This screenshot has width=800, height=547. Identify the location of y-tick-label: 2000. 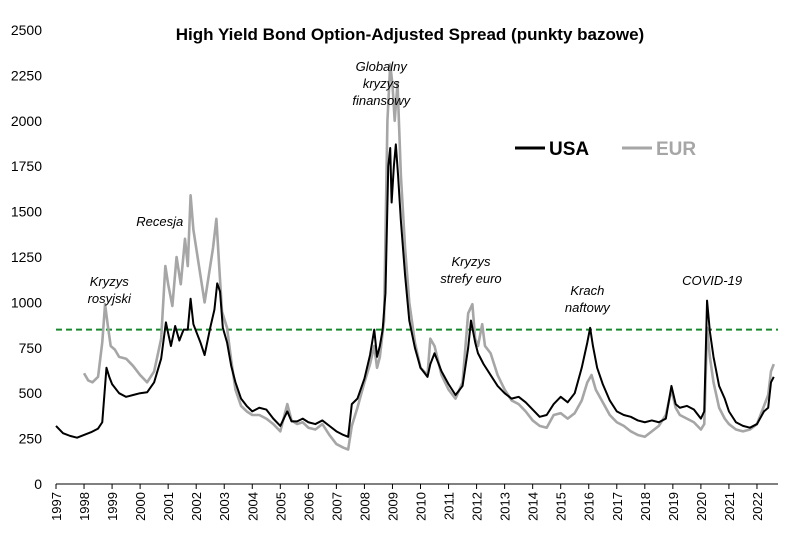
(26, 121).